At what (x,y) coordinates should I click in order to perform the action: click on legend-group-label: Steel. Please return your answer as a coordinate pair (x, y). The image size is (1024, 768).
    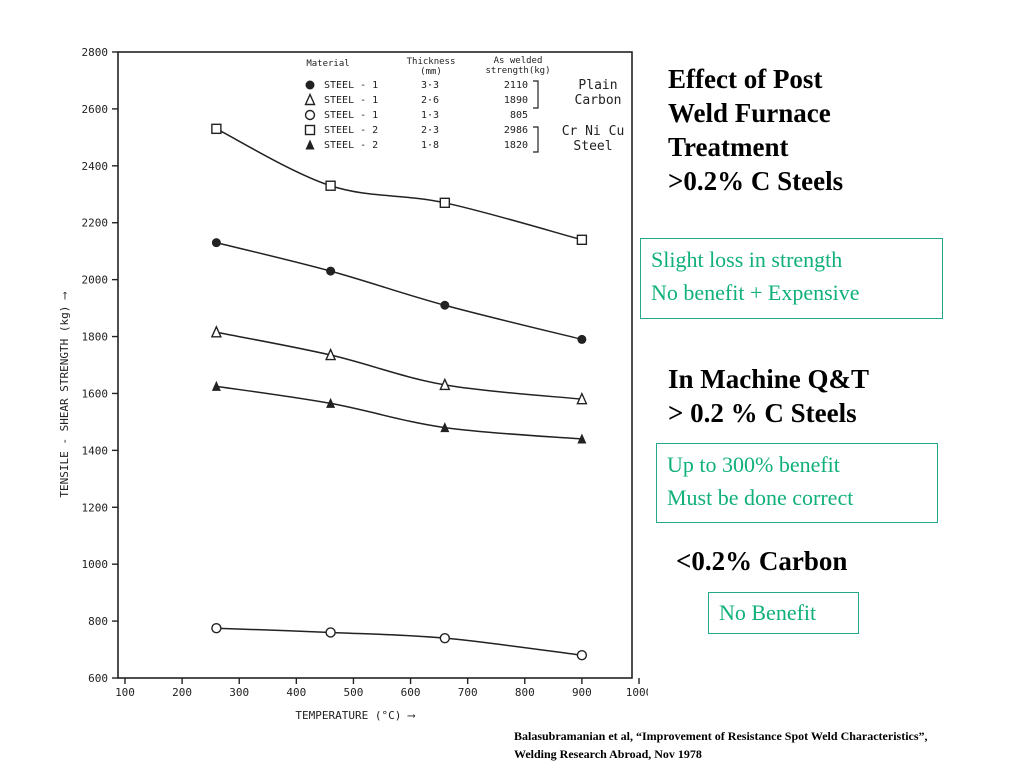
    Looking at the image, I should click on (592, 146).